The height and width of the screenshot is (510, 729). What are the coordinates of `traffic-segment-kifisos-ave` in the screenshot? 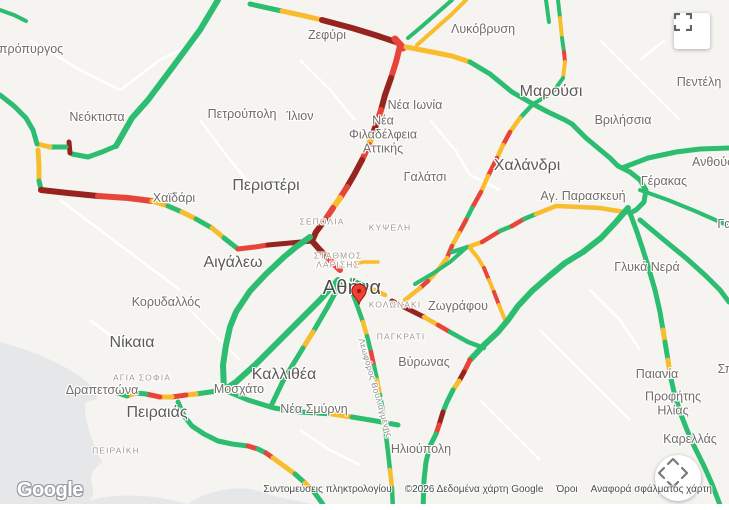 It's located at (266, 313).